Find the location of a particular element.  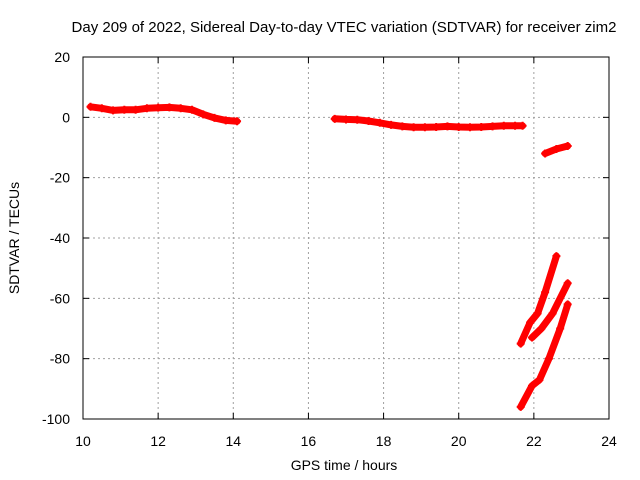

y-tick-label: -20 is located at coordinates (60, 178).